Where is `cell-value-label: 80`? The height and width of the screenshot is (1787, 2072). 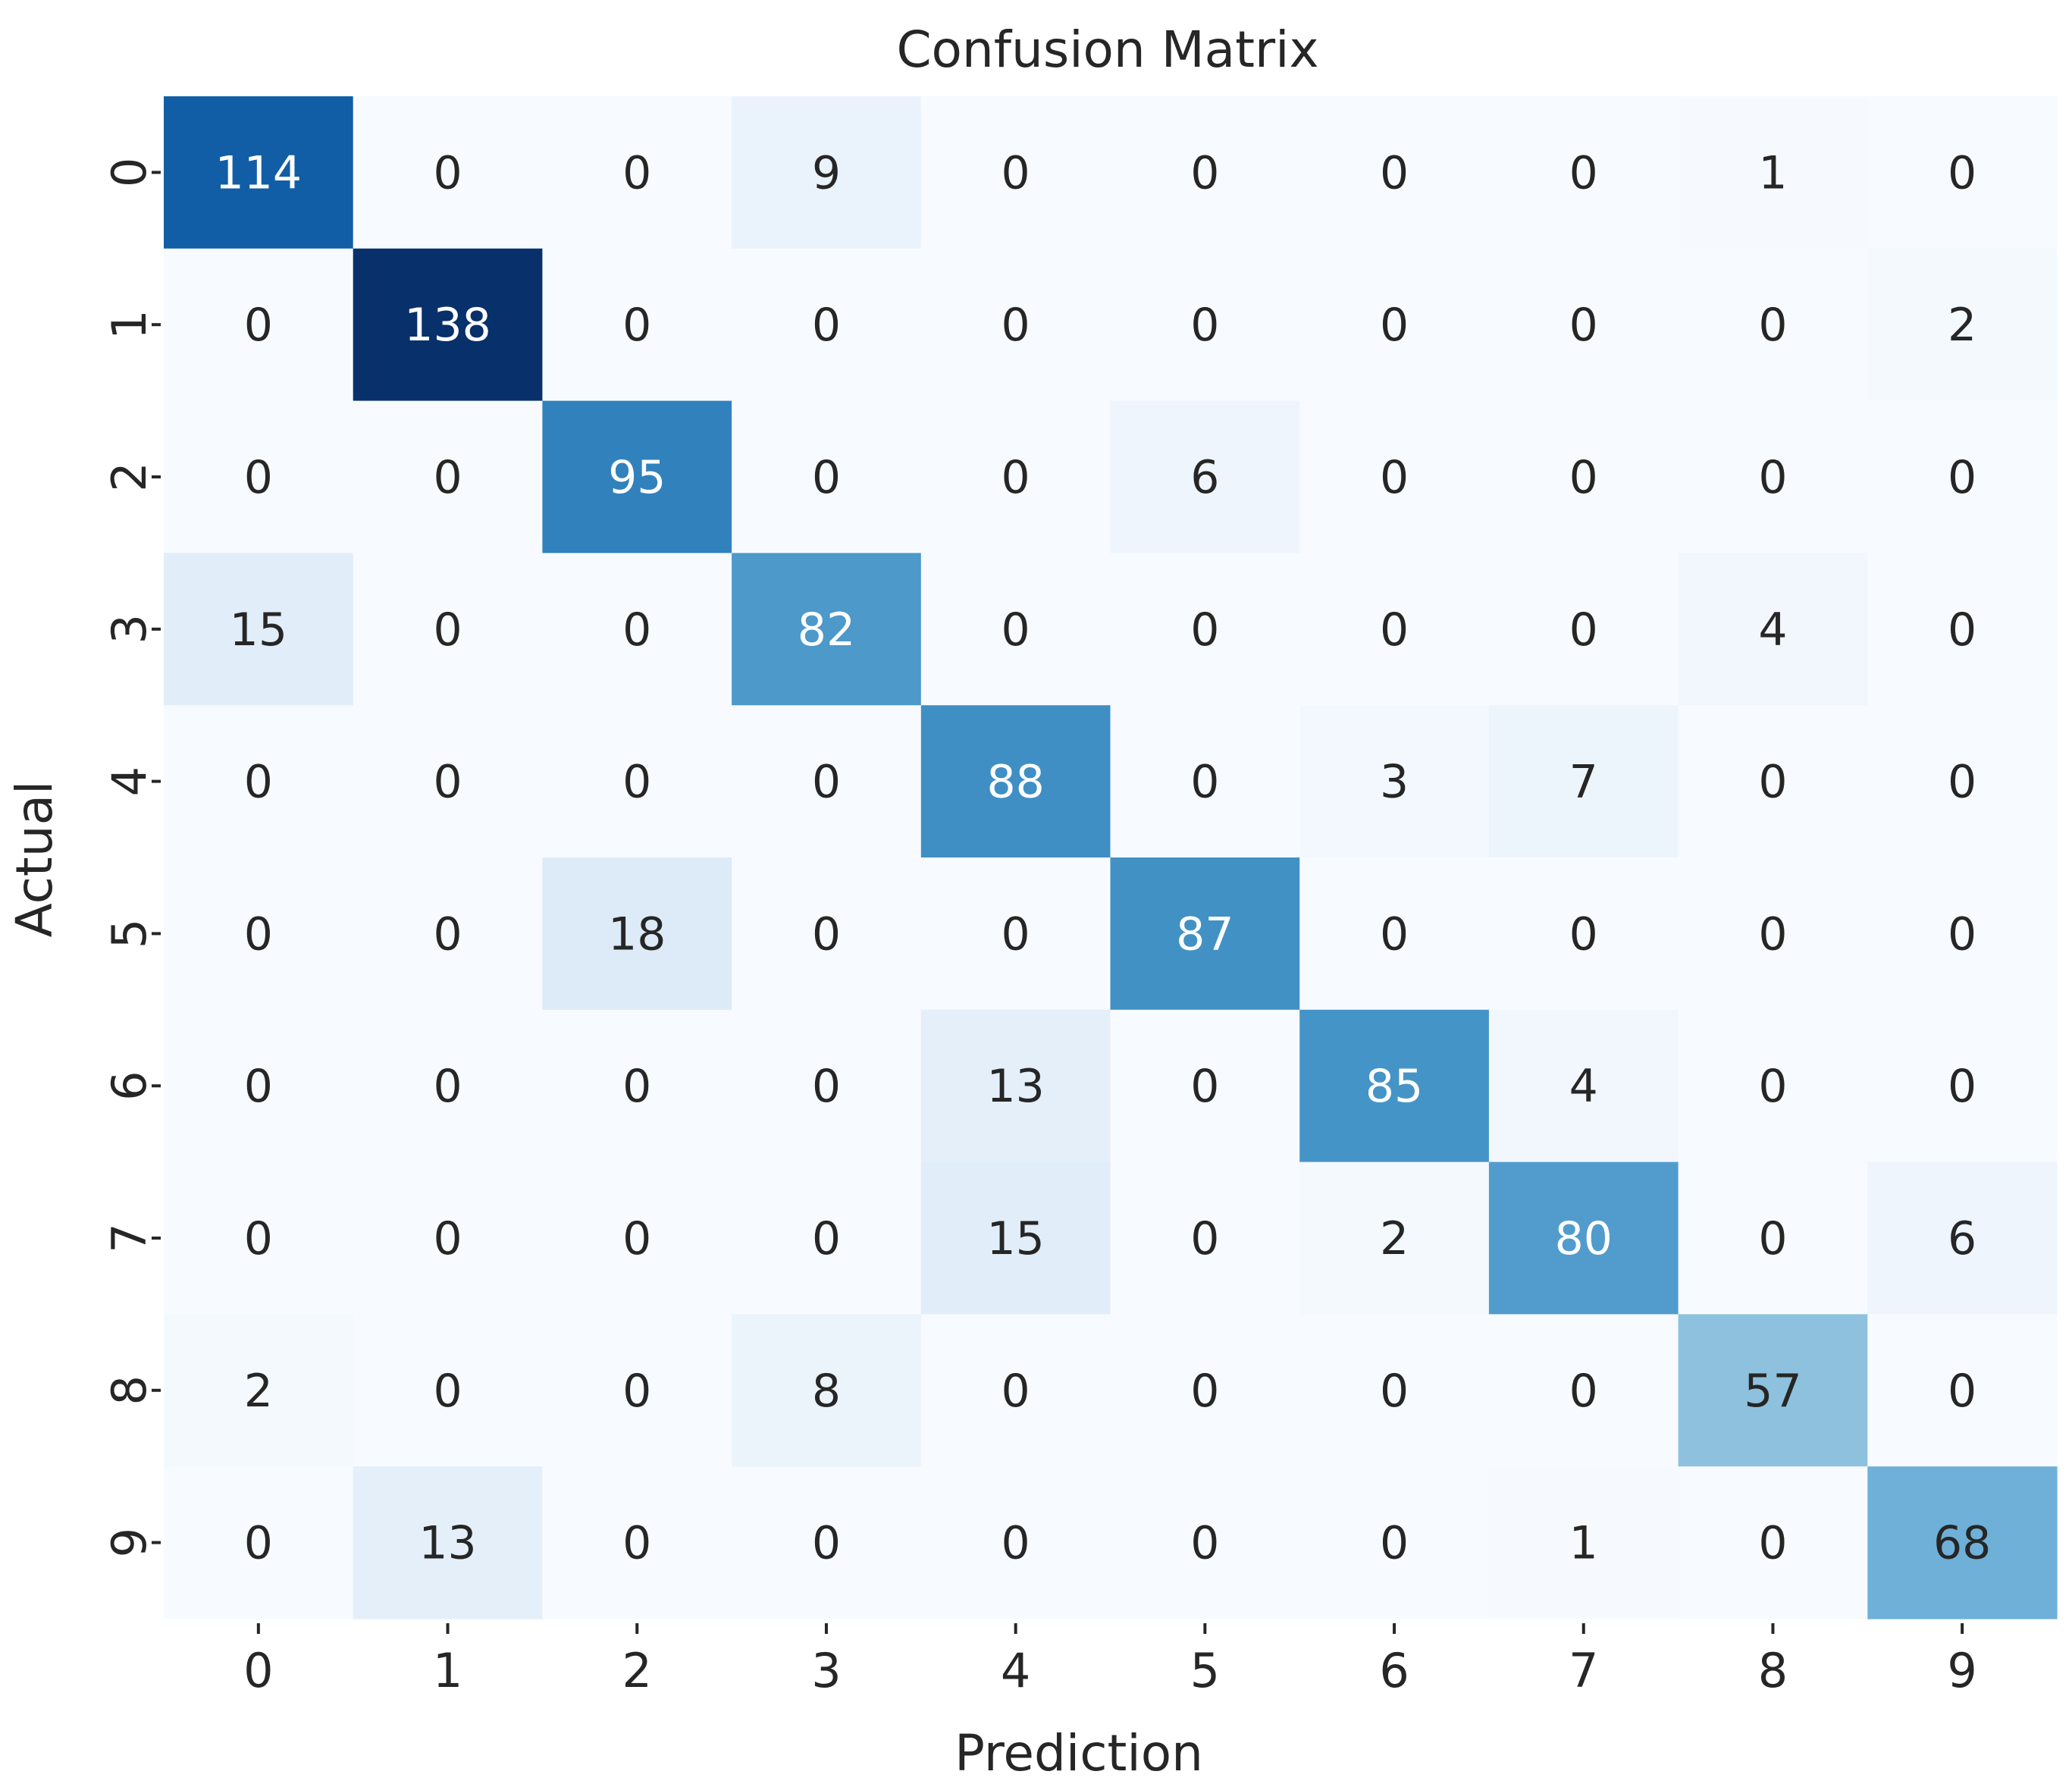 cell-value-label: 80 is located at coordinates (1584, 1238).